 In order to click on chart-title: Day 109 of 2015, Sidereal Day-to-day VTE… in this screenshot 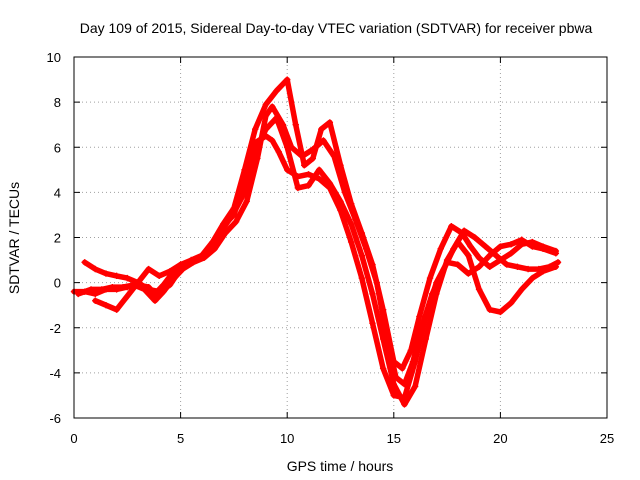, I will do `click(336, 28)`.